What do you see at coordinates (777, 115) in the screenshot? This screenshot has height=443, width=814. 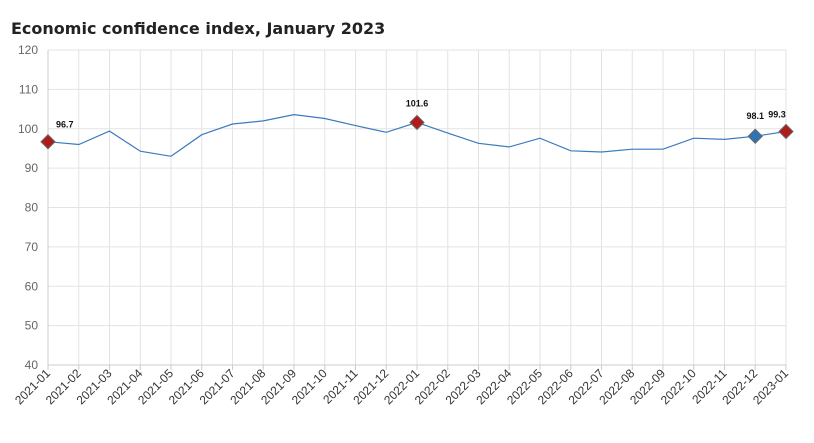 I see `data-label: 99.3` at bounding box center [777, 115].